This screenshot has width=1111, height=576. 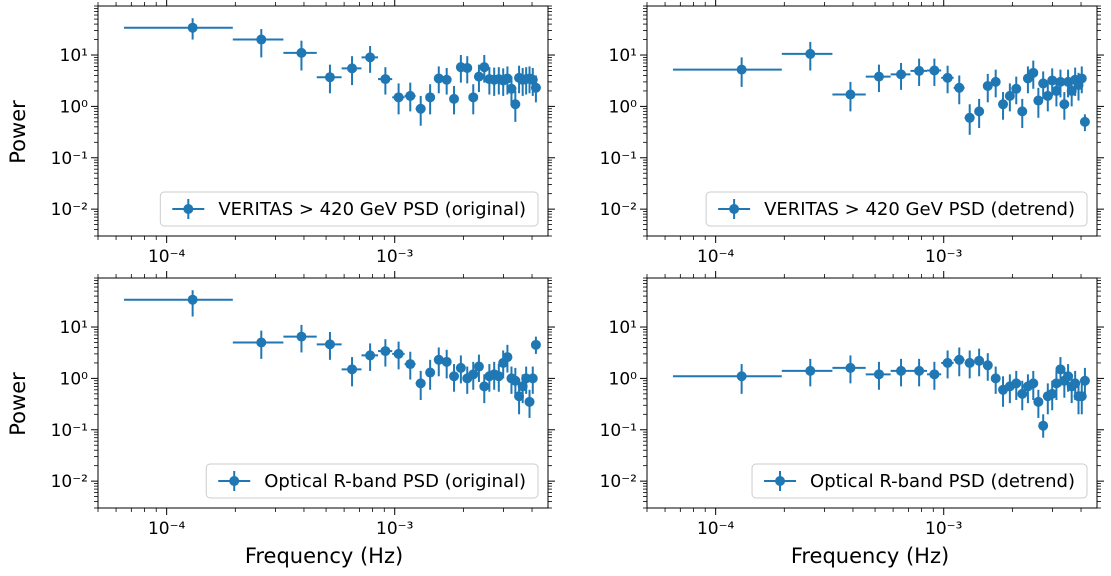 I want to click on legend: Optical R-band PSD (original), so click(x=372, y=481).